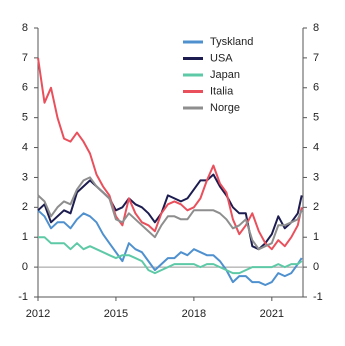 The image size is (345, 346). What do you see at coordinates (316, 237) in the screenshot?
I see `y2-tick-label: 1` at bounding box center [316, 237].